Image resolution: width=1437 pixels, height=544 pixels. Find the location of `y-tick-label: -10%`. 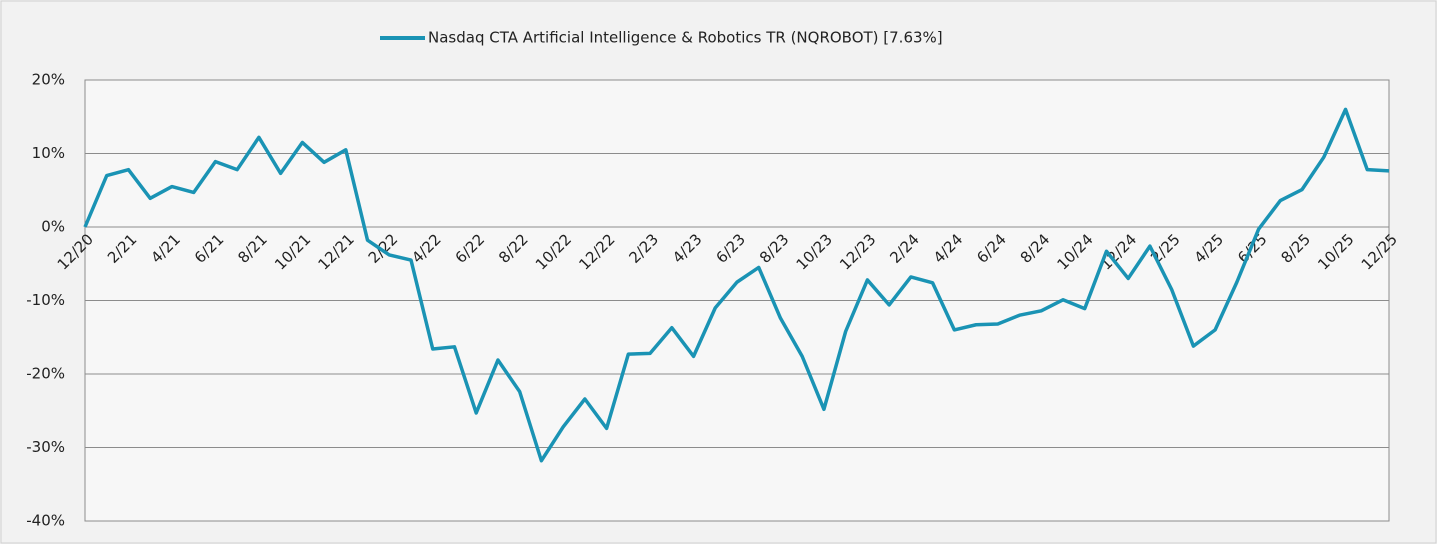

y-tick-label: -10% is located at coordinates (45, 300).